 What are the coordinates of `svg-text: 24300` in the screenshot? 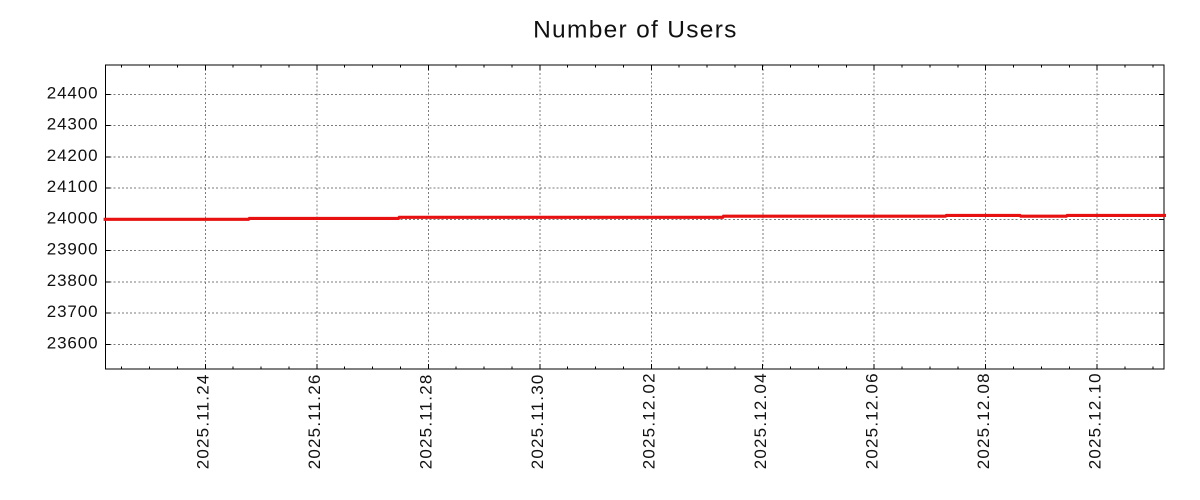 It's located at (73, 124).